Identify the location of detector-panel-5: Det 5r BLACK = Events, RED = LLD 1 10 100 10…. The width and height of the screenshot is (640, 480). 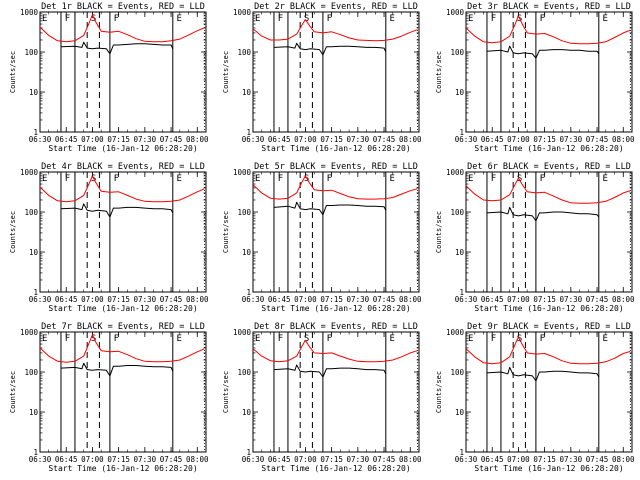
(322, 237).